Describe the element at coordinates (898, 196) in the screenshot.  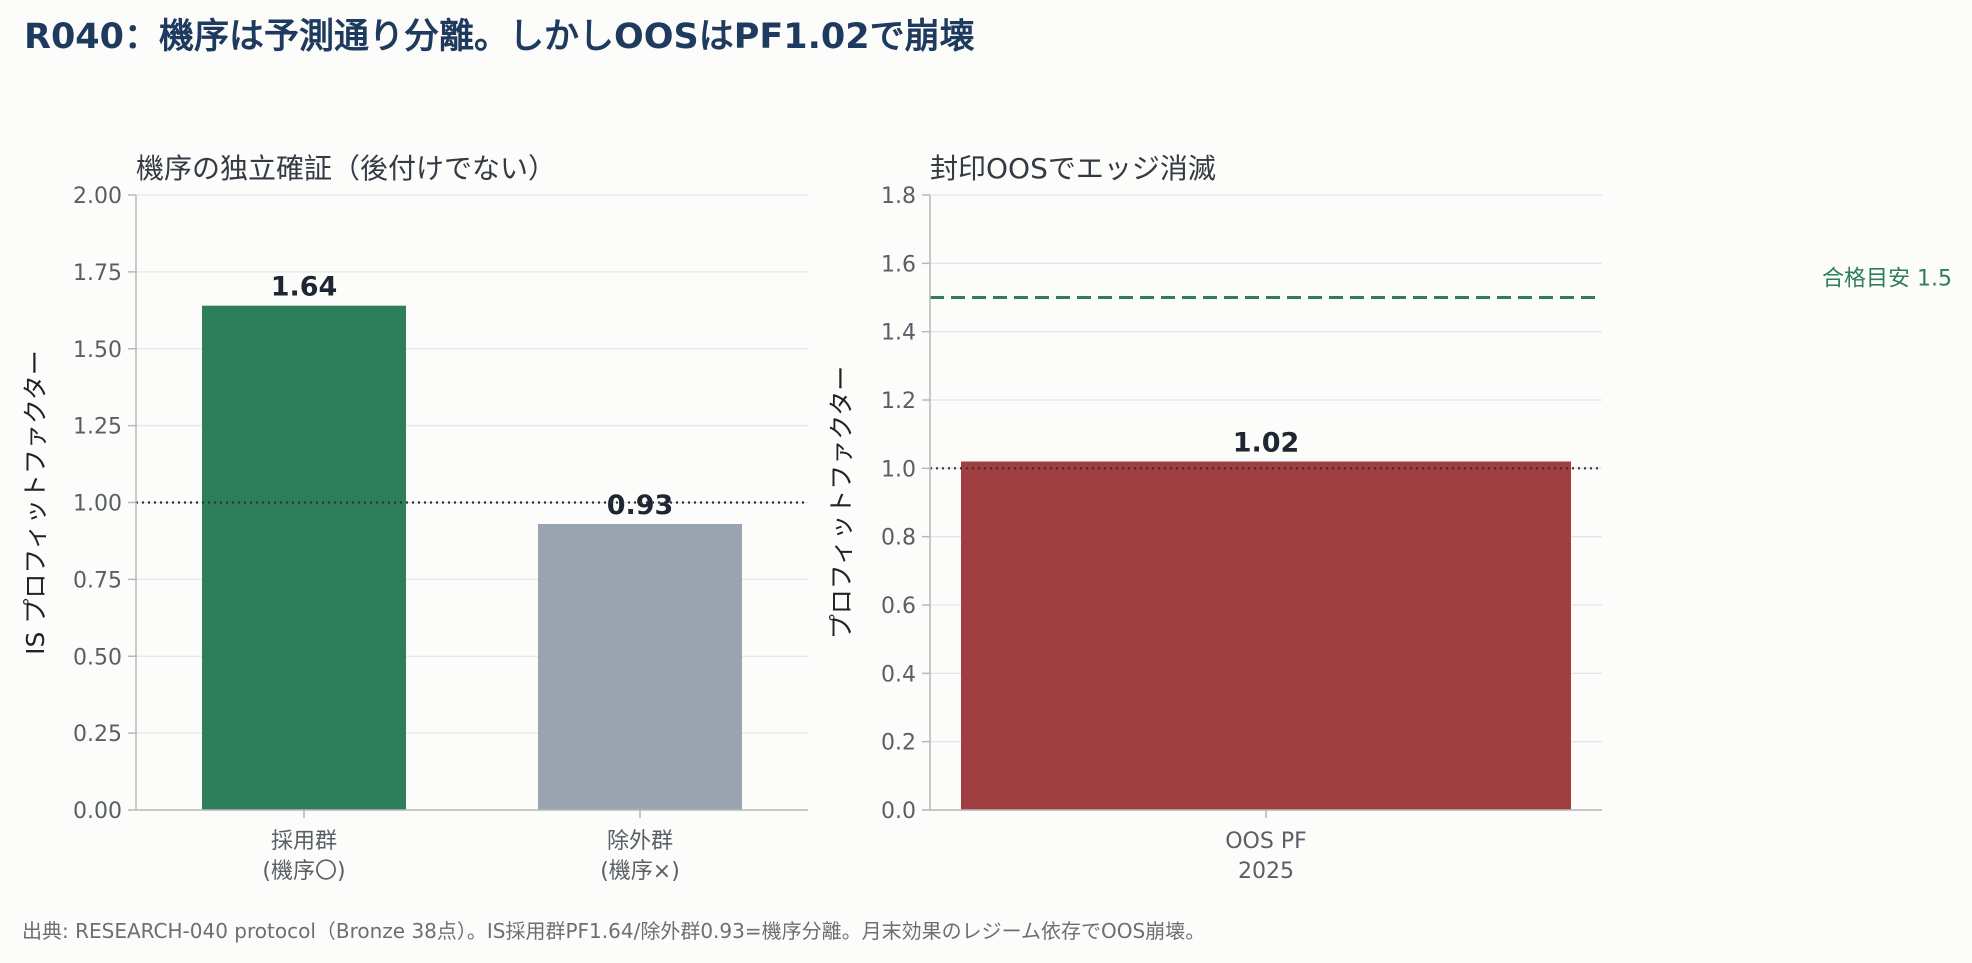
I see `y-tick-label: 1.8` at that location.